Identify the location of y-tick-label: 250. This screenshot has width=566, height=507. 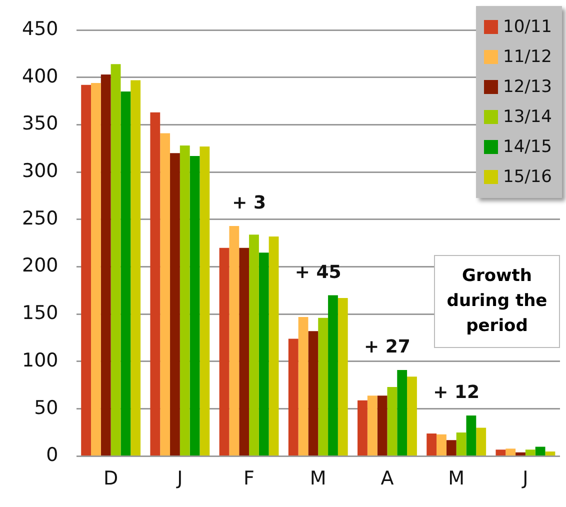
(40, 218).